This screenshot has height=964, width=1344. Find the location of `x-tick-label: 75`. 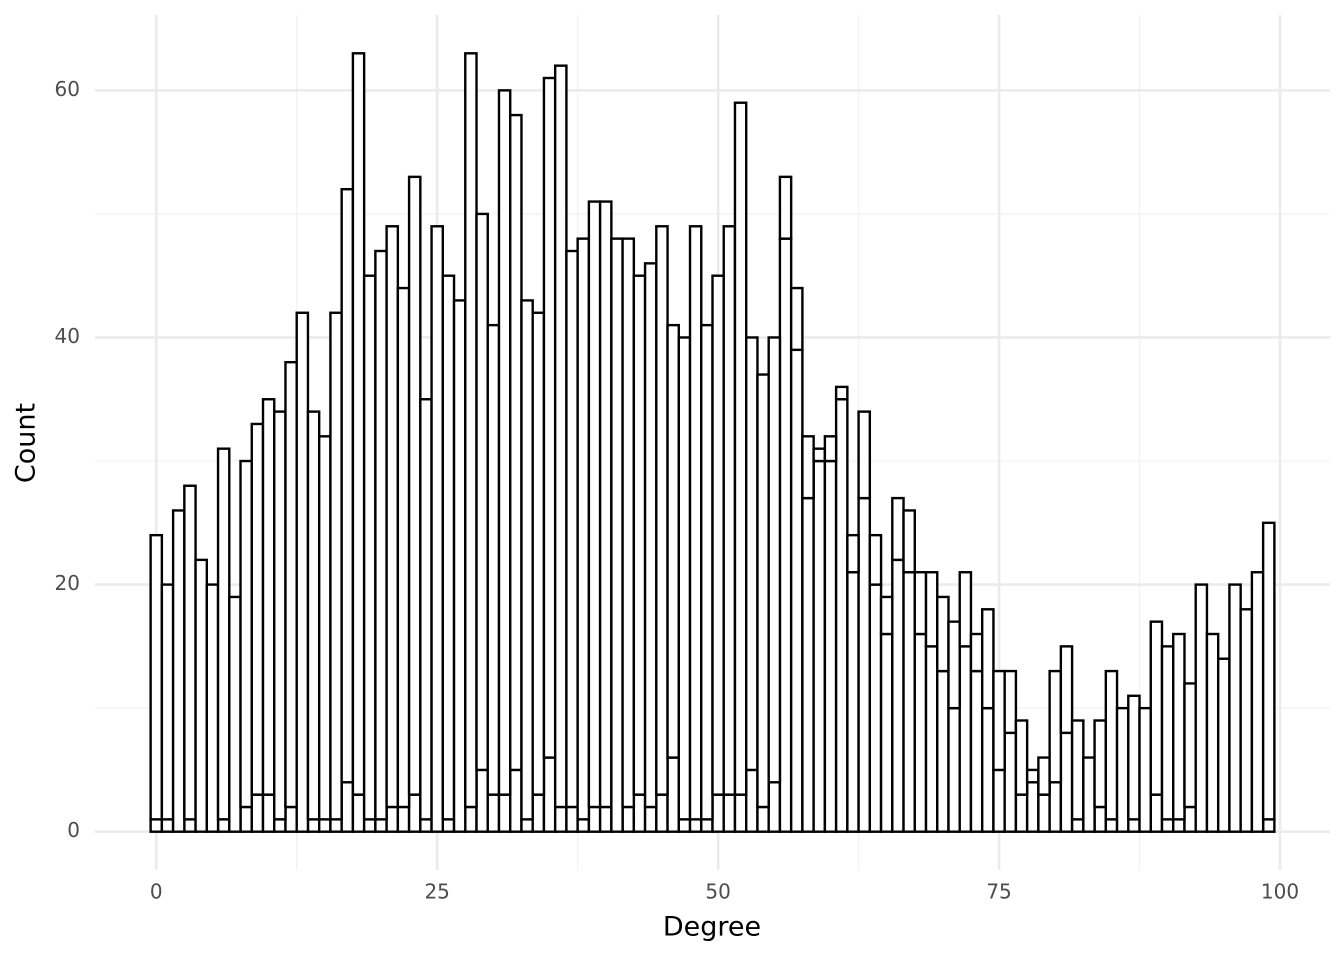

x-tick-label: 75 is located at coordinates (998, 892).